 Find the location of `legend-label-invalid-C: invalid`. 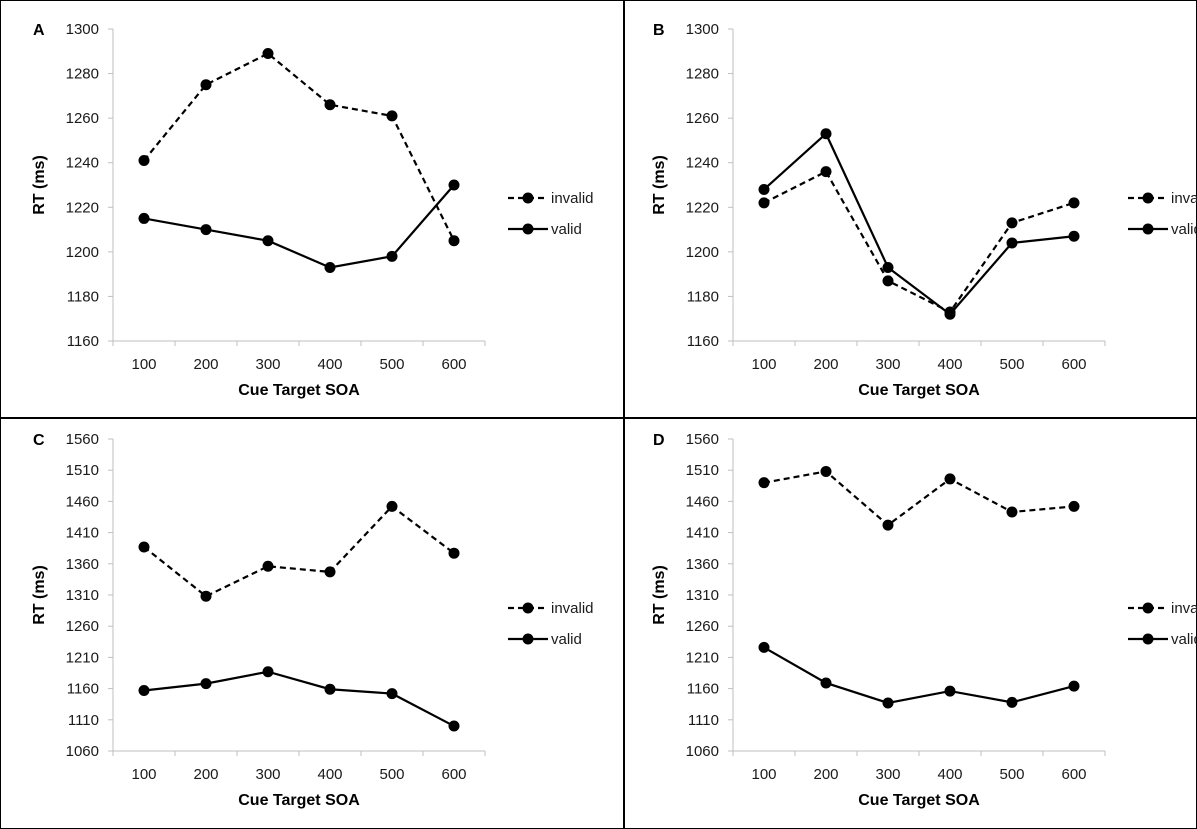

legend-label-invalid-C: invalid is located at coordinates (572, 608).